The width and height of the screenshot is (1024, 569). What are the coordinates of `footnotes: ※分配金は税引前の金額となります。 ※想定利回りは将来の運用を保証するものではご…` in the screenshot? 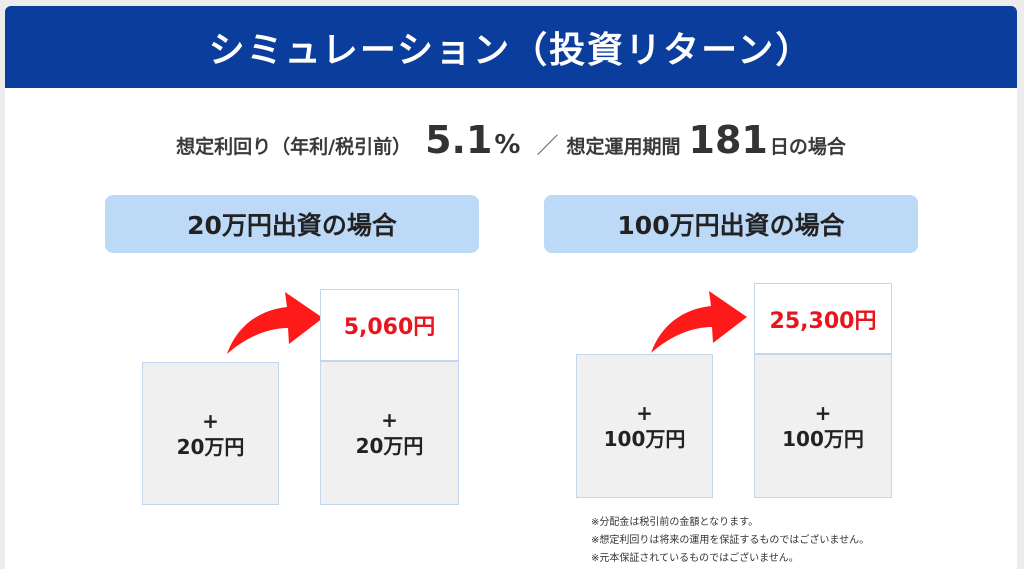 It's located at (730, 541).